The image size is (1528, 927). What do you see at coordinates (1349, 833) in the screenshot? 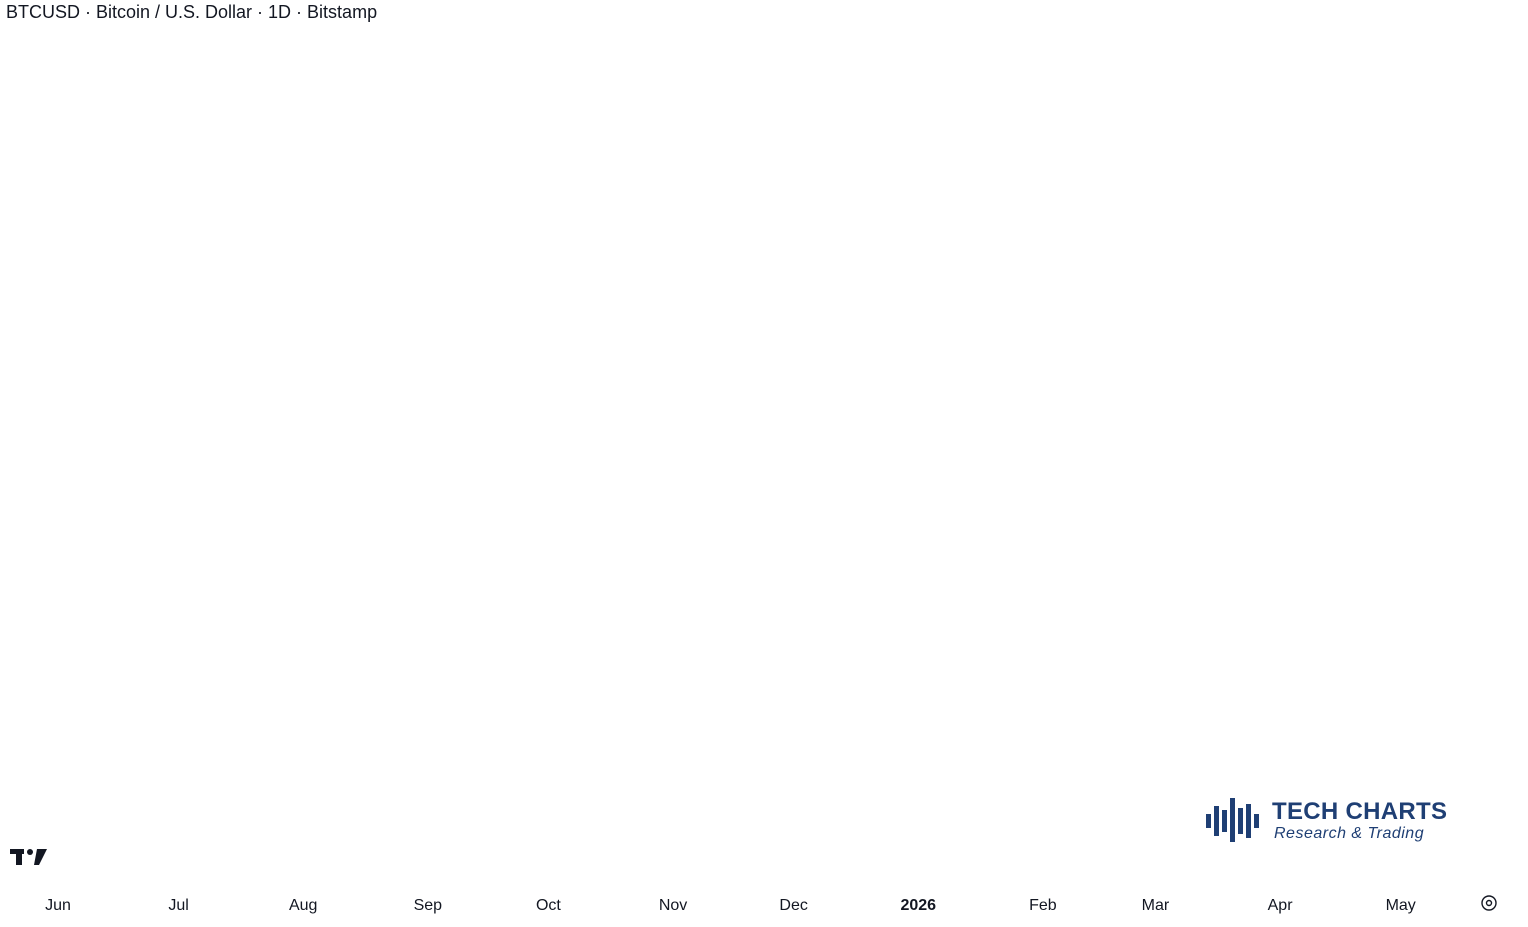
I see `brand-tagline: Research & Trading` at bounding box center [1349, 833].